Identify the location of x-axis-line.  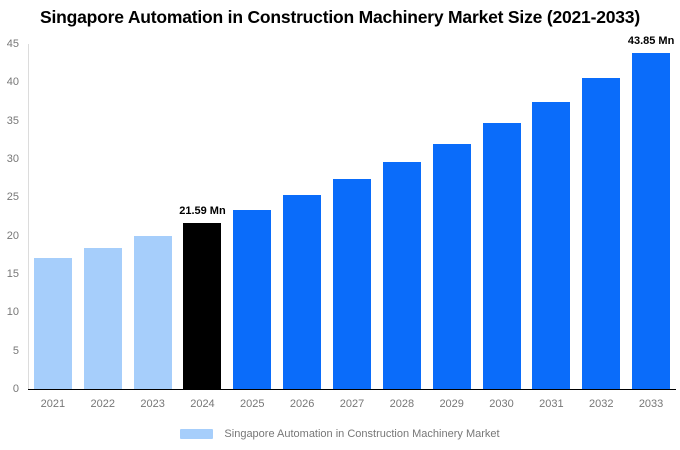
(352, 389).